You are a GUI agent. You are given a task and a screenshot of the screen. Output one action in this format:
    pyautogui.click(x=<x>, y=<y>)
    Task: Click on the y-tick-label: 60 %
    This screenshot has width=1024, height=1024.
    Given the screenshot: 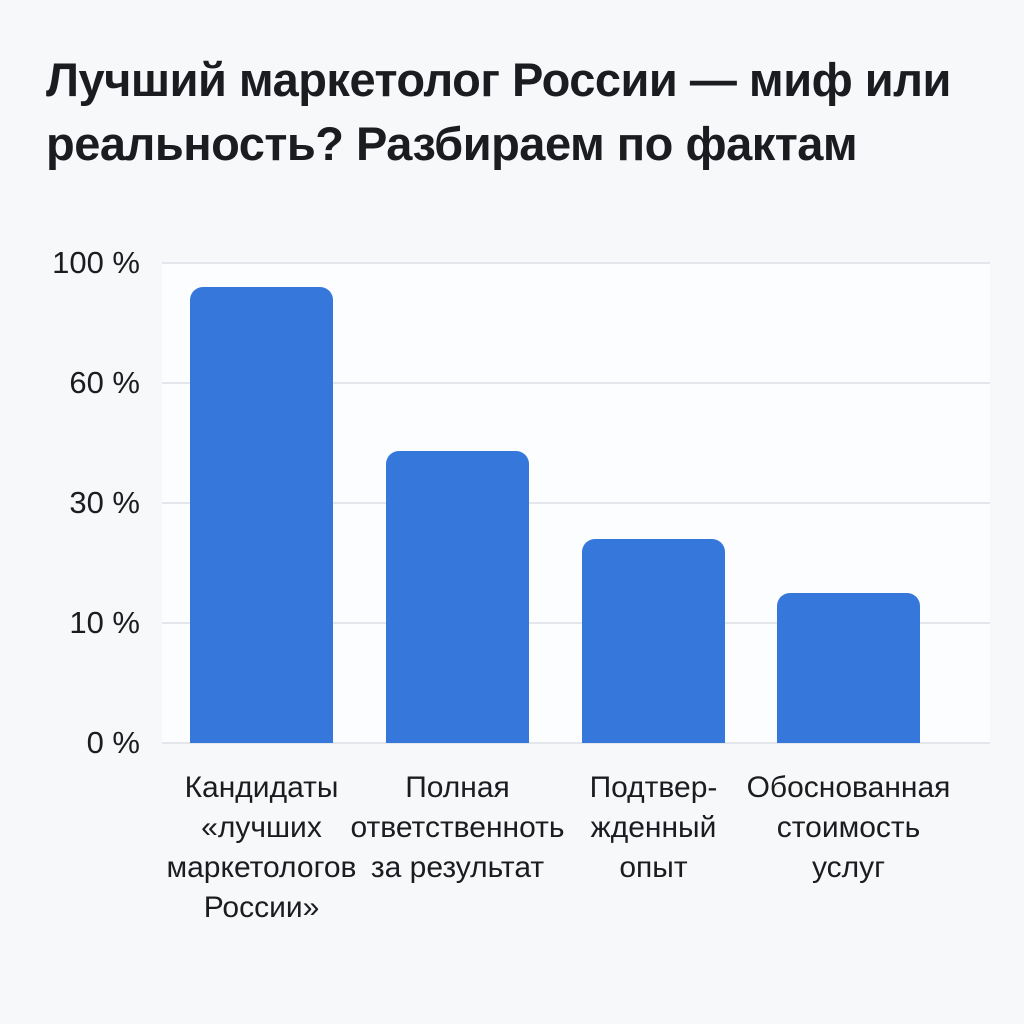 What is the action you would take?
    pyautogui.click(x=104, y=382)
    